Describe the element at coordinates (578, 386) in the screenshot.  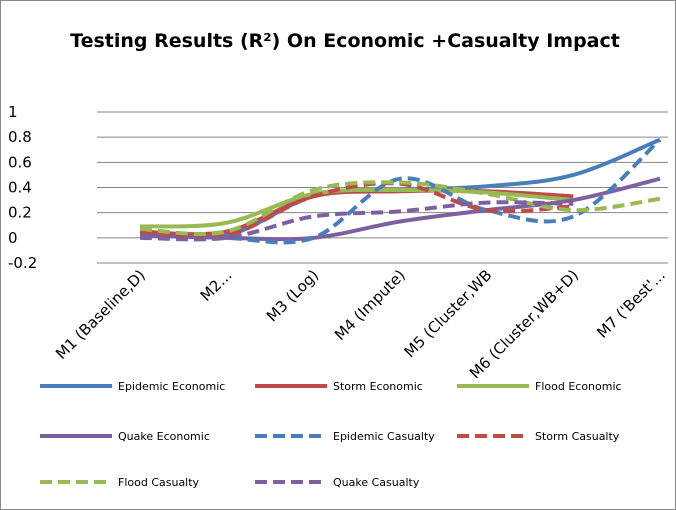
I see `legend-label: Flood Economic` at that location.